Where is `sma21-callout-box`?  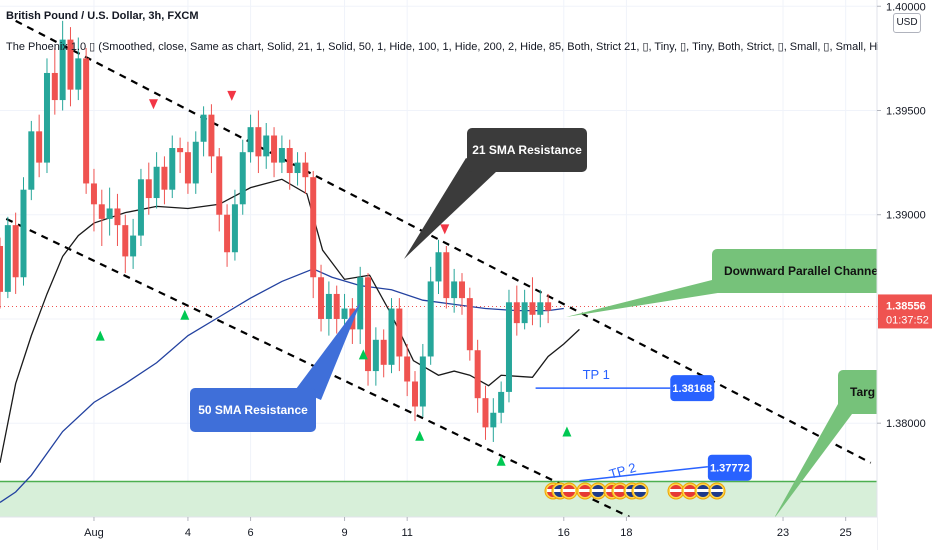
sma21-callout-box is located at coordinates (527, 150).